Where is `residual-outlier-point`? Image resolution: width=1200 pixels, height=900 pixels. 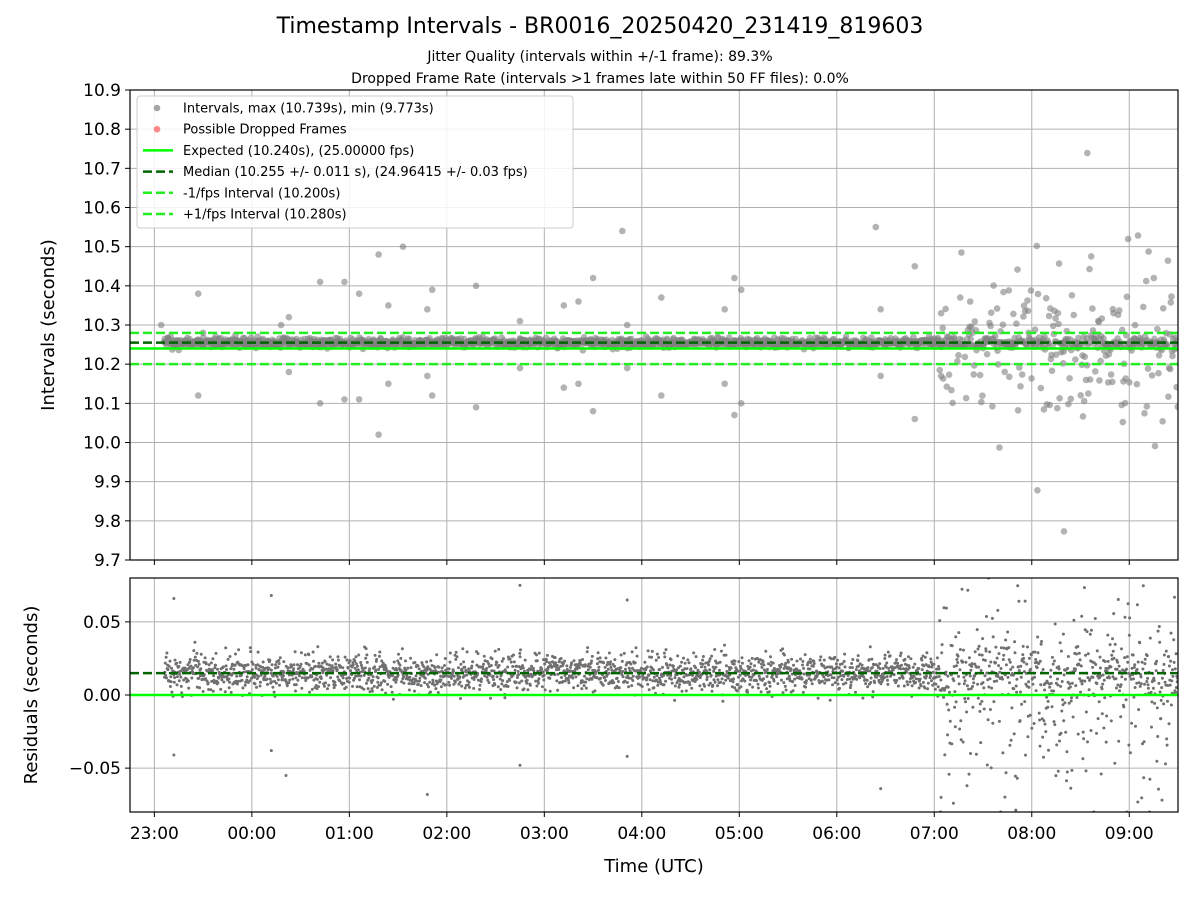
residual-outlier-point is located at coordinates (520, 585).